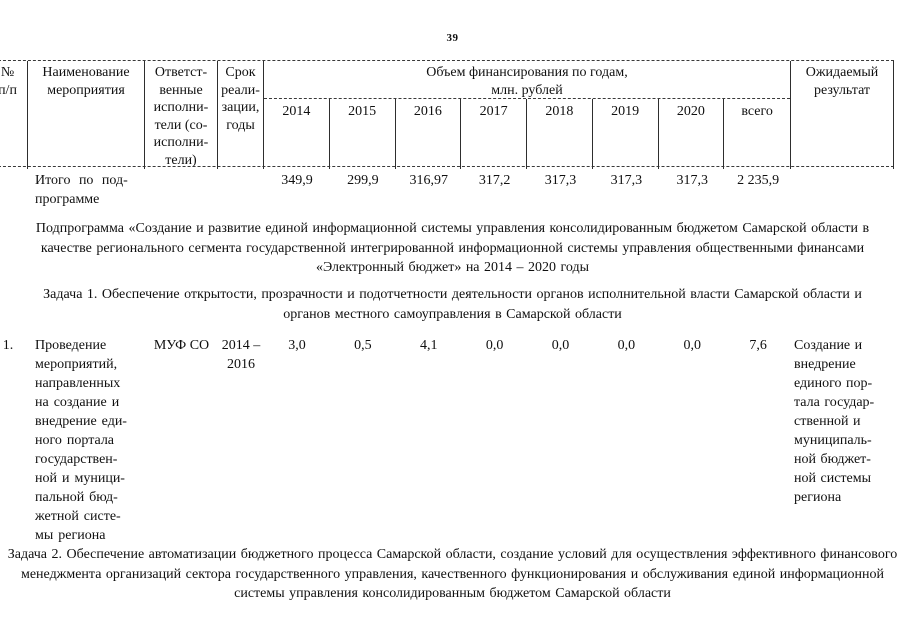 The image size is (905, 640). I want to click on header-col-term: Срок реали- зации, годы, so click(241, 115).